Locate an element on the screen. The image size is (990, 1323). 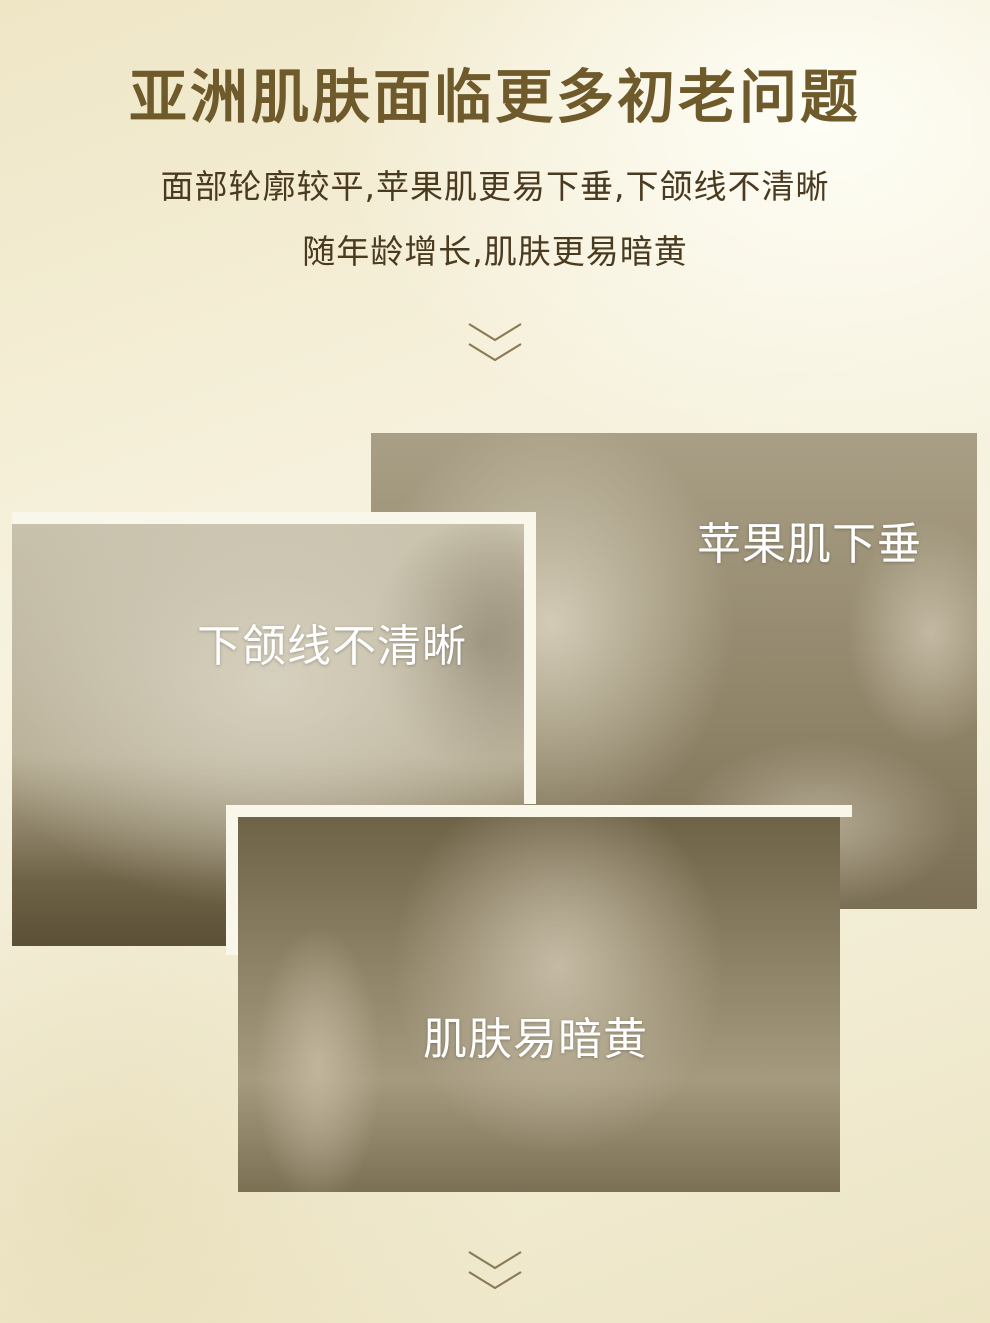
dull-skin-label: 肌肤易暗黄 is located at coordinates (535, 1039).